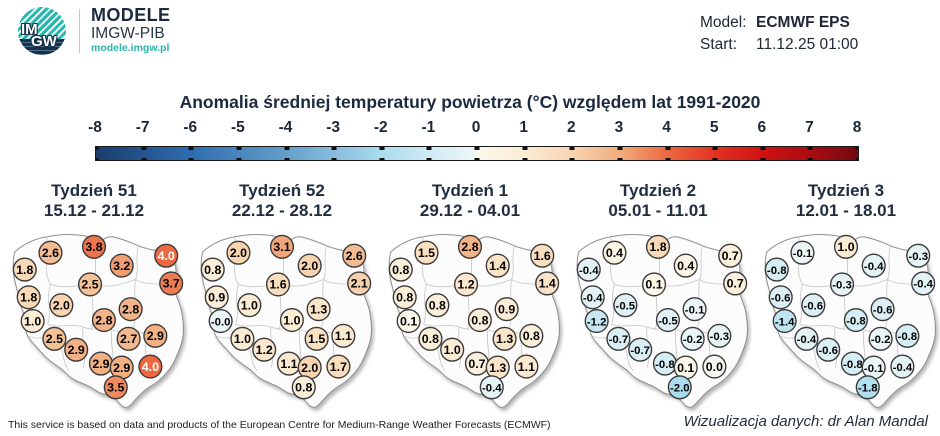 The height and width of the screenshot is (436, 940). I want to click on model-value: ECMWF EPS, so click(803, 22).